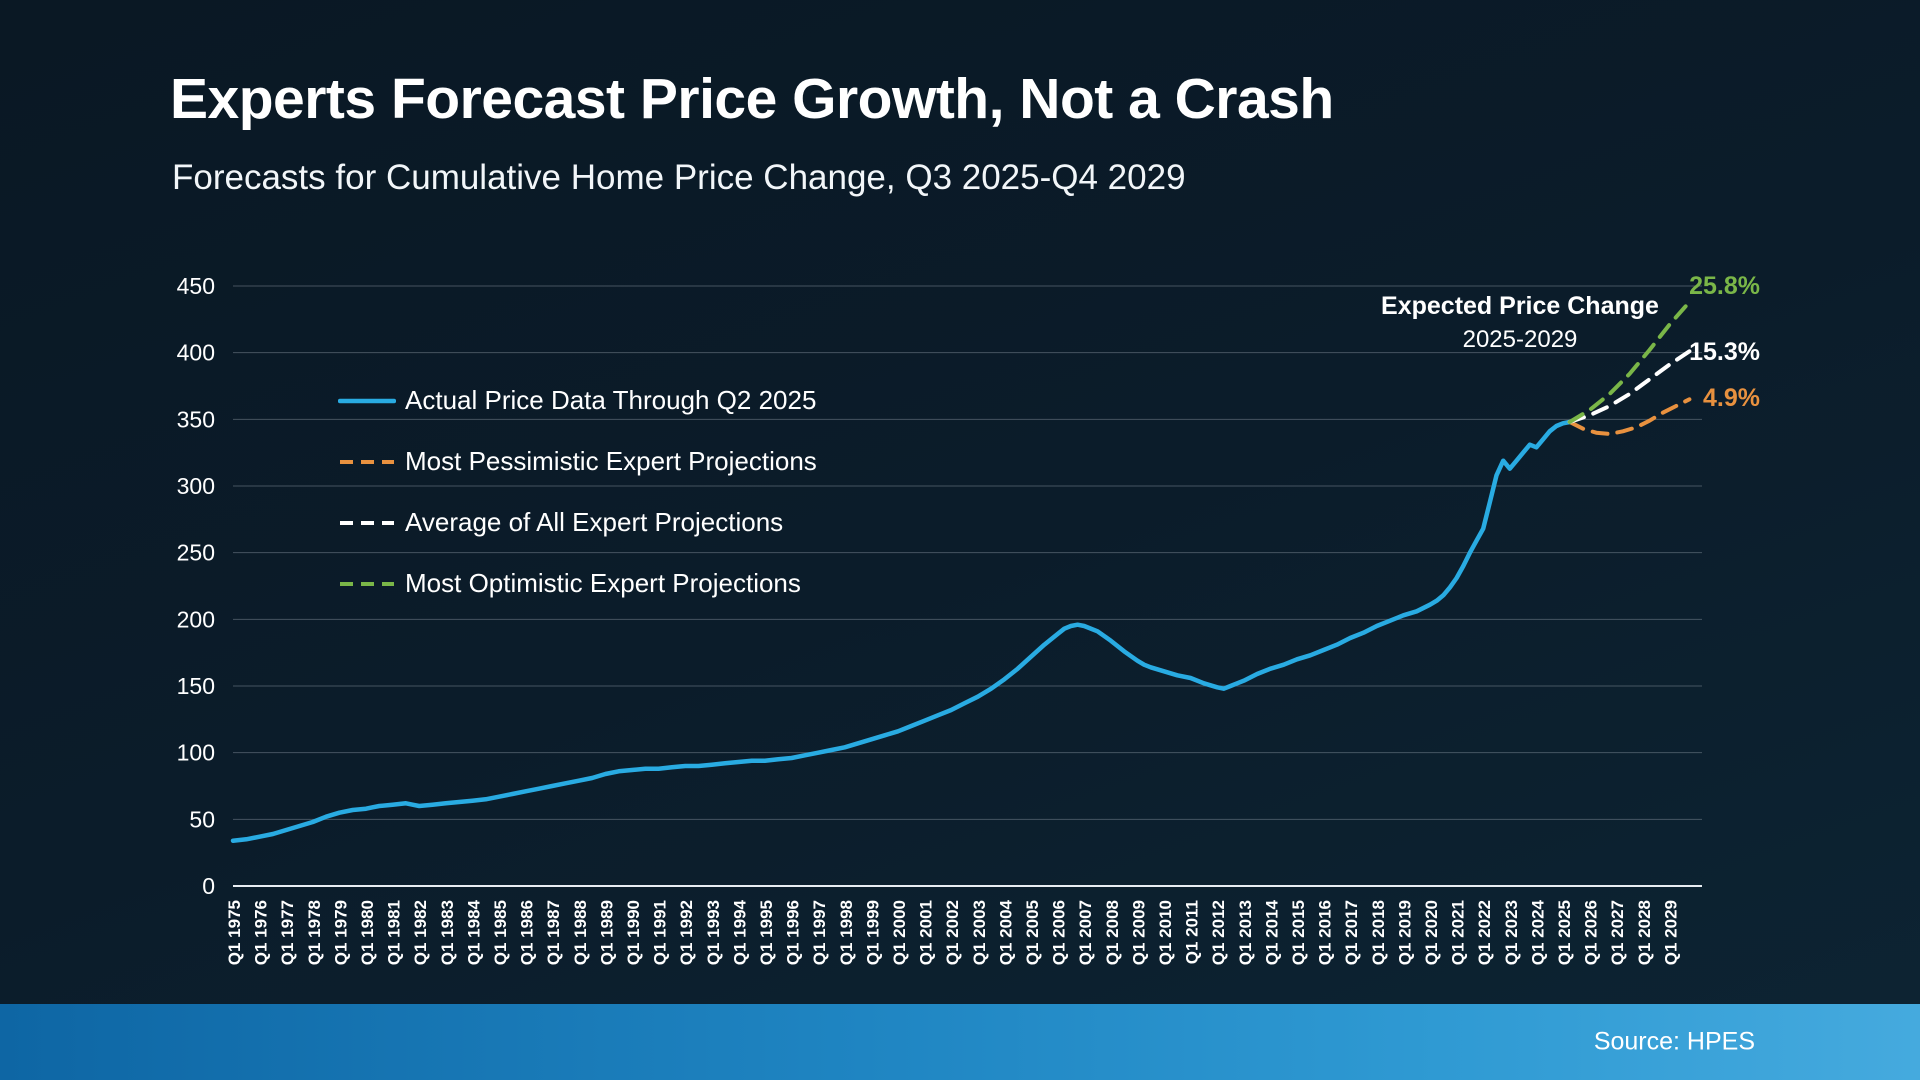  Describe the element at coordinates (793, 932) in the screenshot. I see `svg-text: Q1 1996` at that location.